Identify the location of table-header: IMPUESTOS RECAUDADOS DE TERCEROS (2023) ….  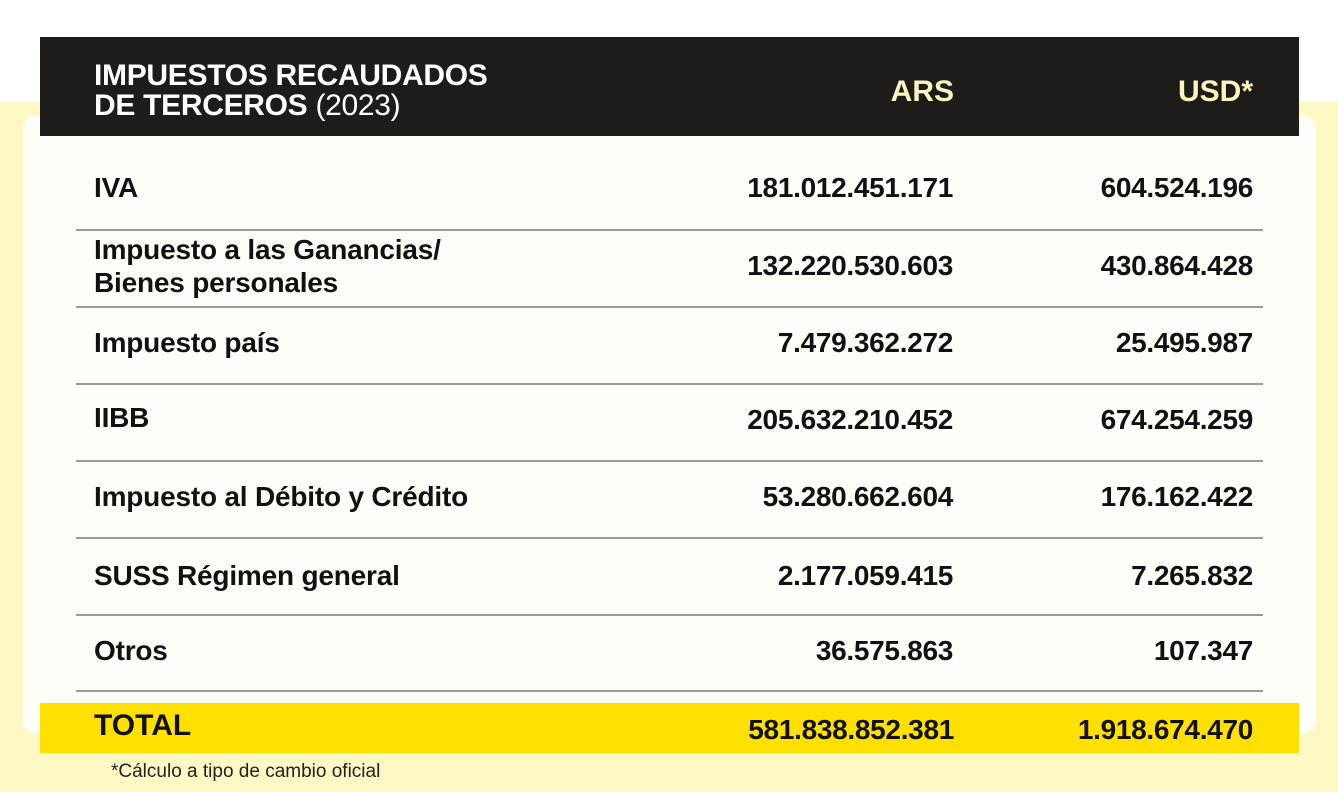
(669, 86).